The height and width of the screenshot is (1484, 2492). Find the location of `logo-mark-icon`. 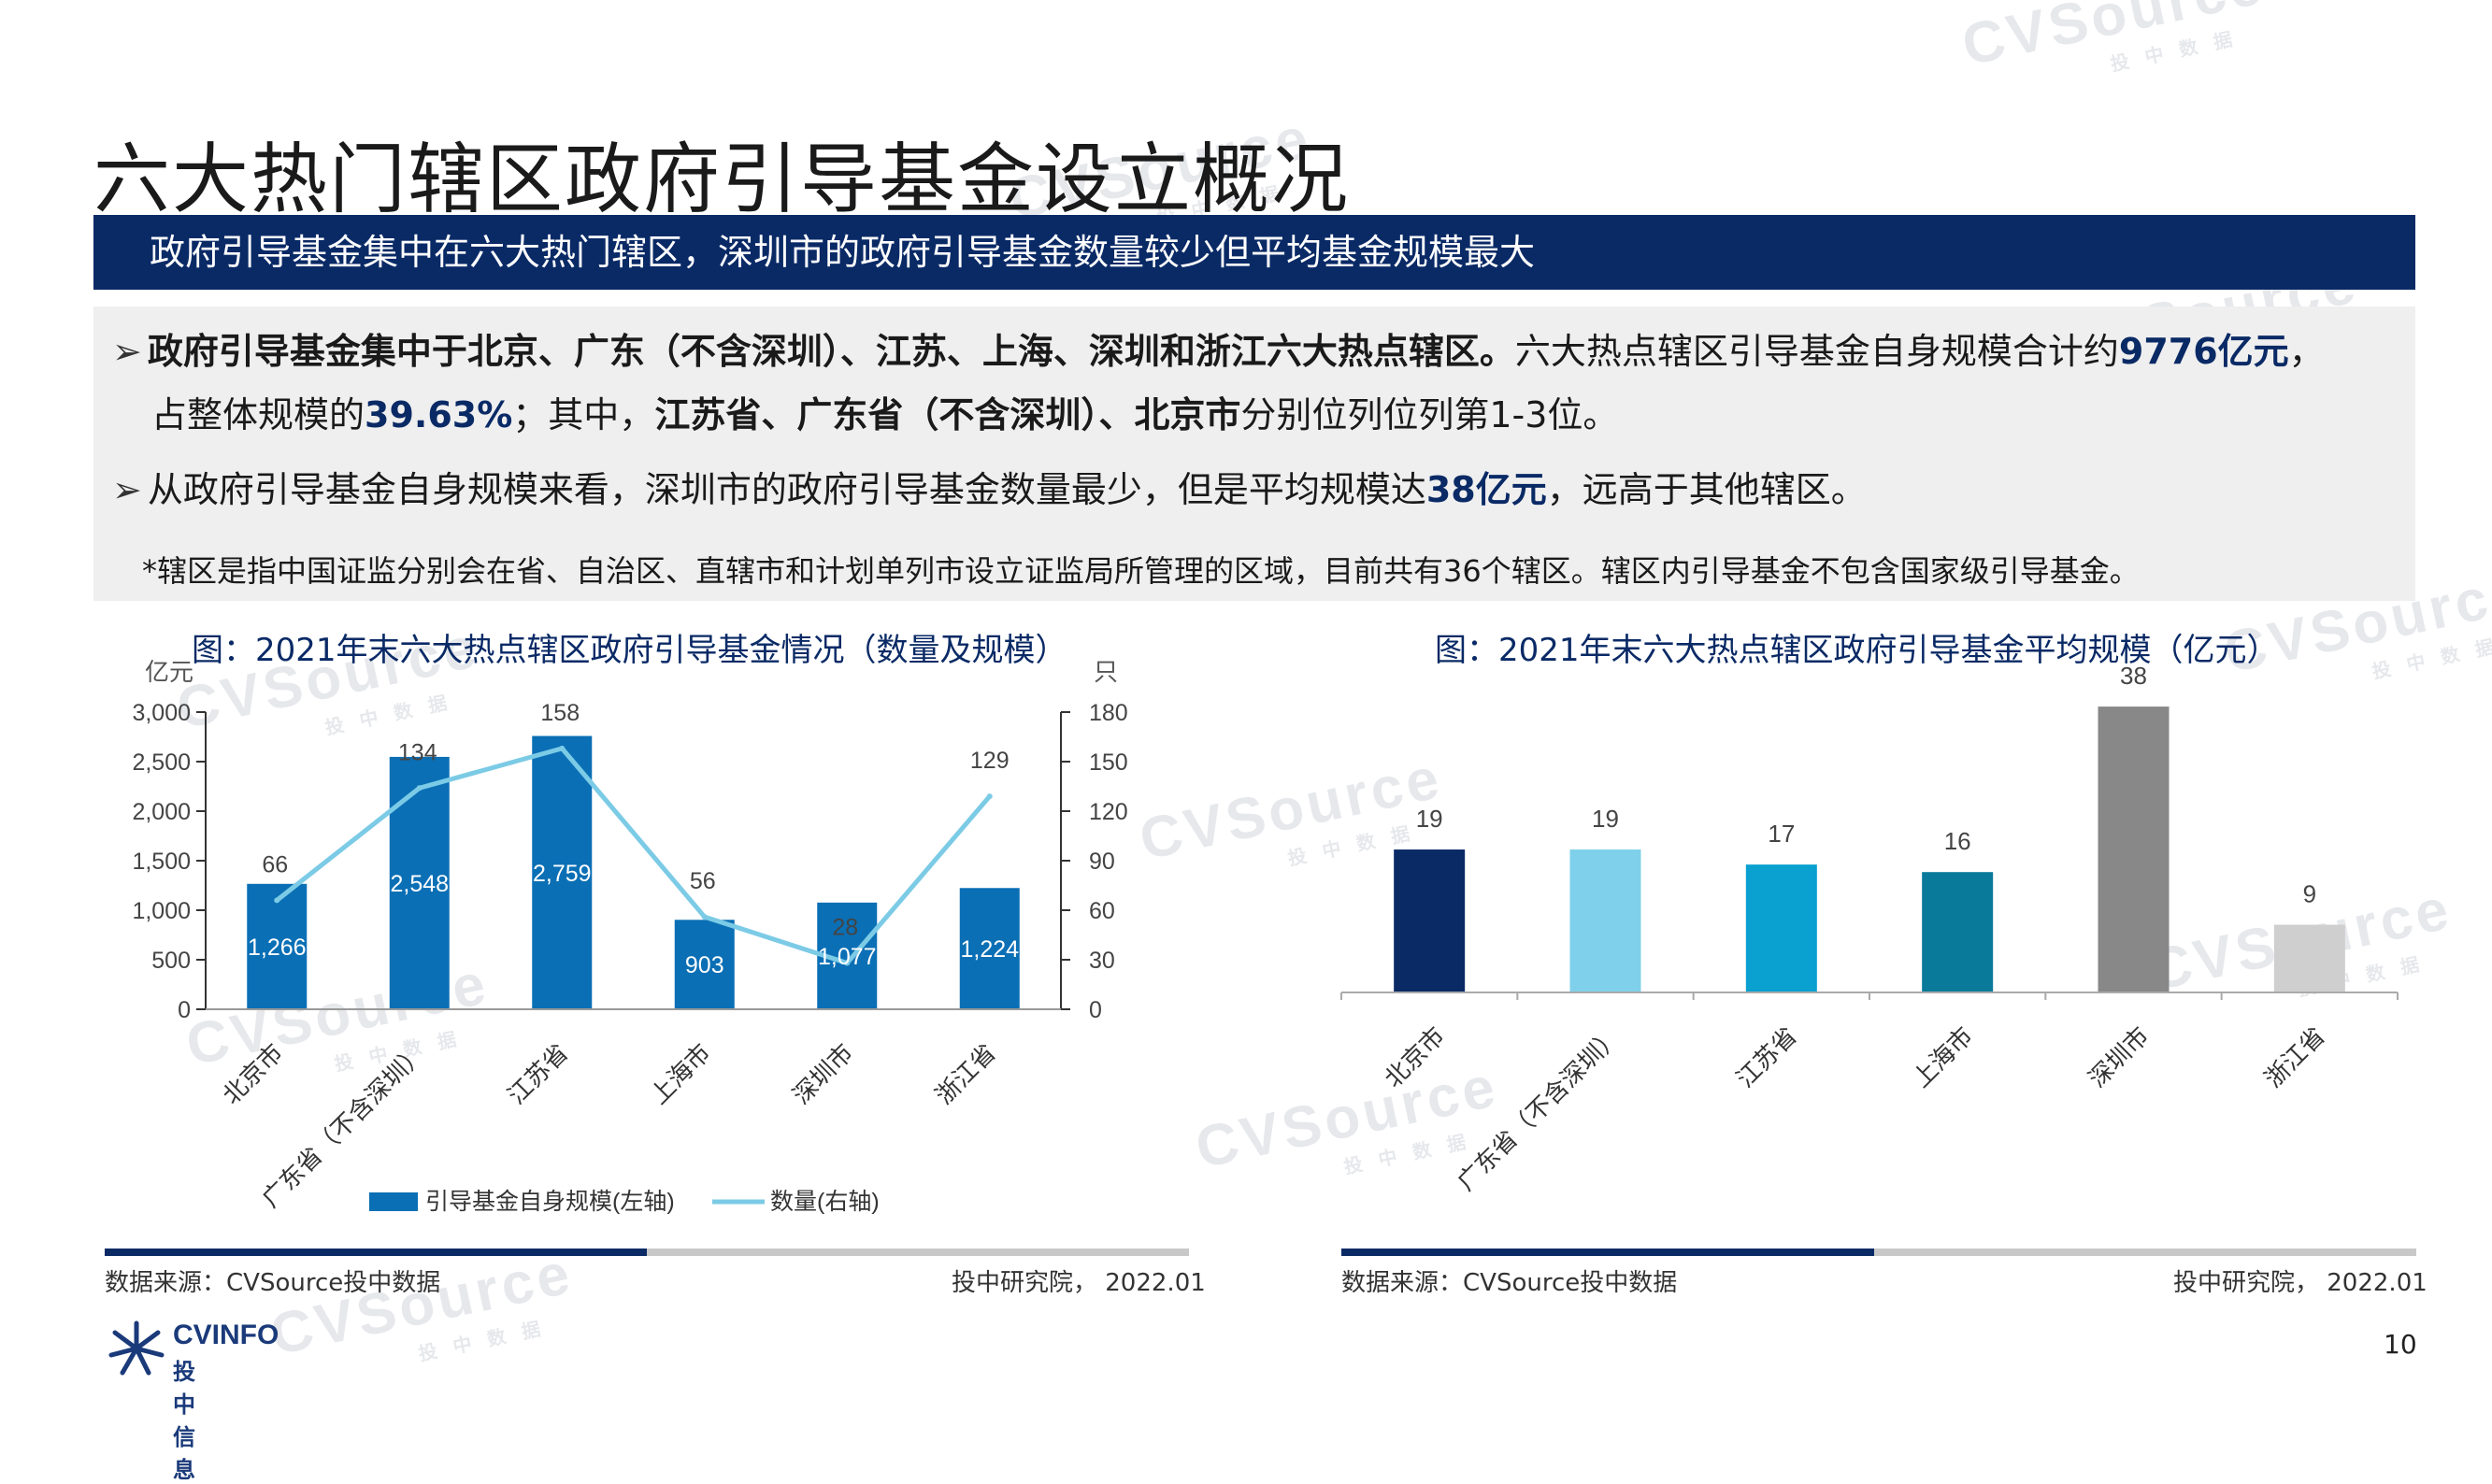

logo-mark-icon is located at coordinates (136, 1348).